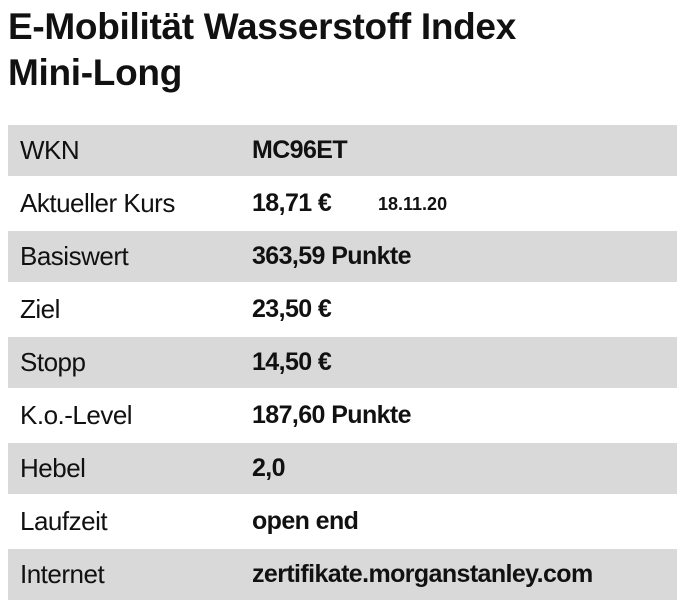 The width and height of the screenshot is (685, 611). I want to click on row-label: Hebel, so click(53, 468).